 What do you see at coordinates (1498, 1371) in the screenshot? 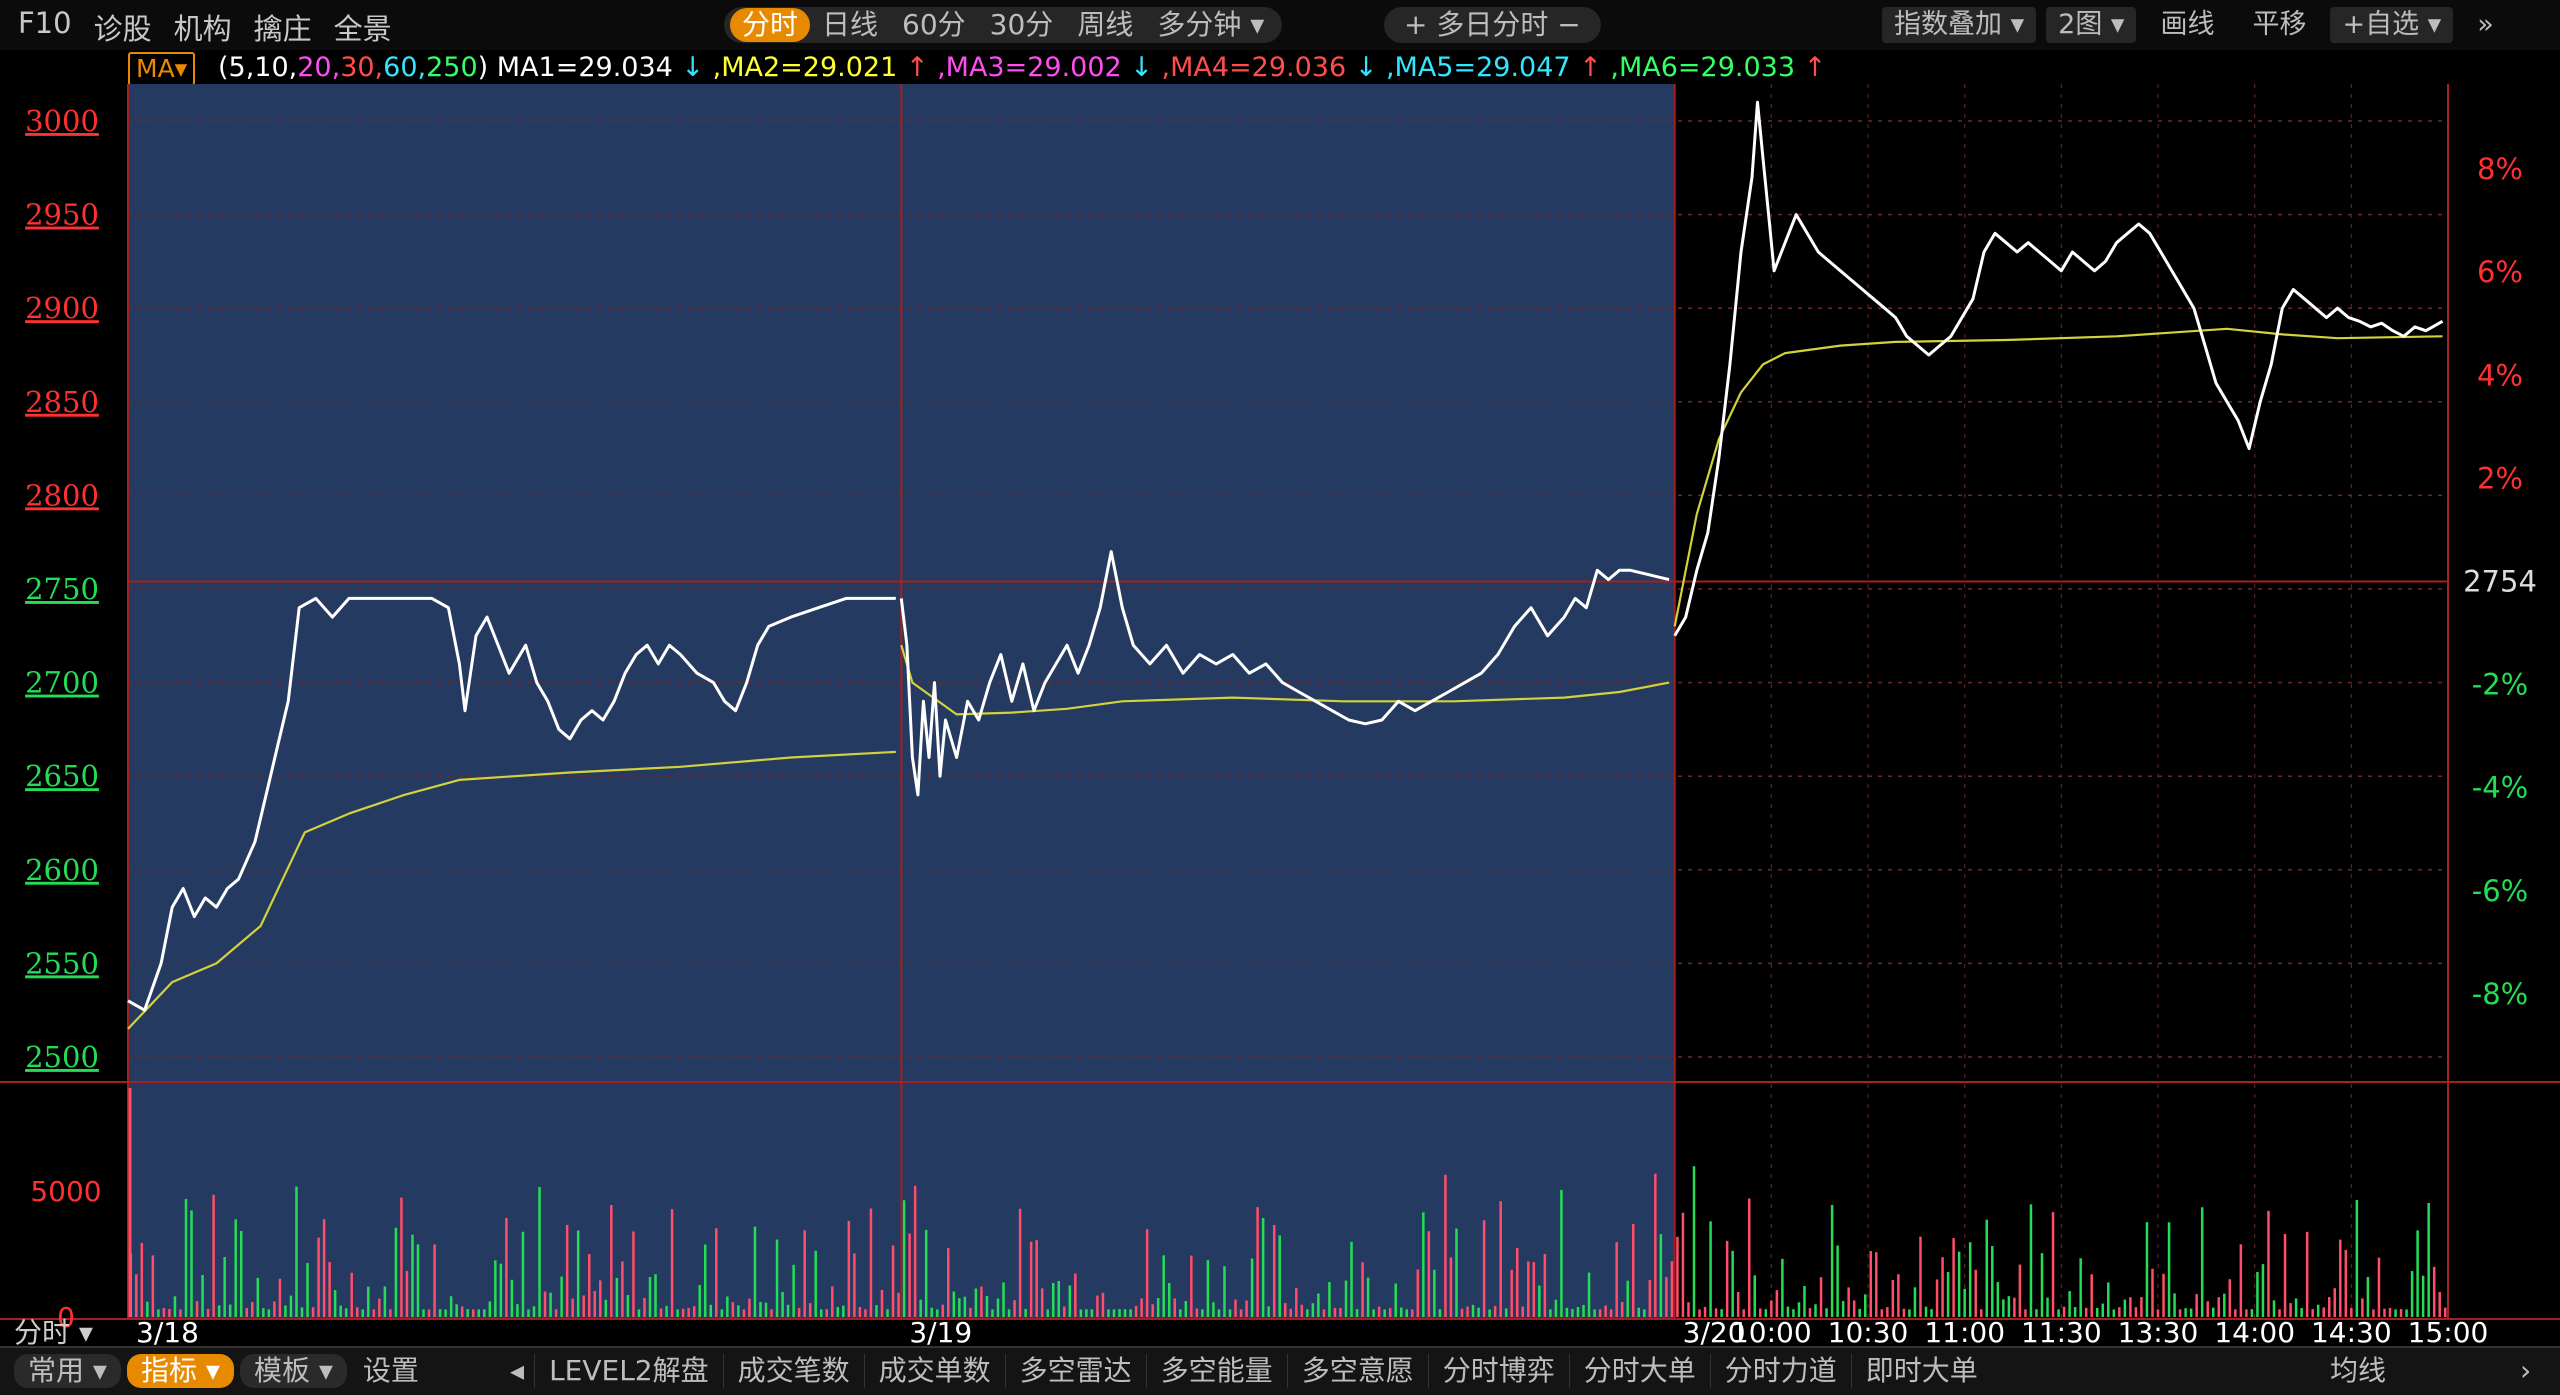
I see `tab-intraday-game: 分时博弈` at bounding box center [1498, 1371].